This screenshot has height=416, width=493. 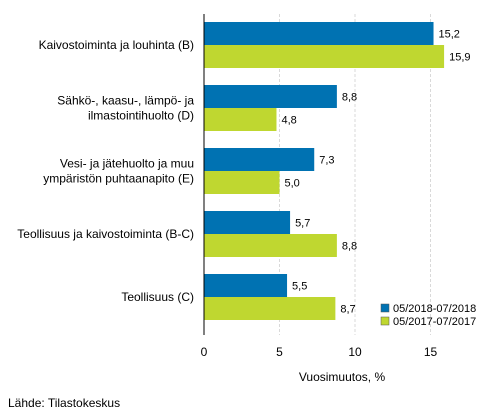 What do you see at coordinates (434, 309) in the screenshot?
I see `legend-label: 05/2018-07/2018` at bounding box center [434, 309].